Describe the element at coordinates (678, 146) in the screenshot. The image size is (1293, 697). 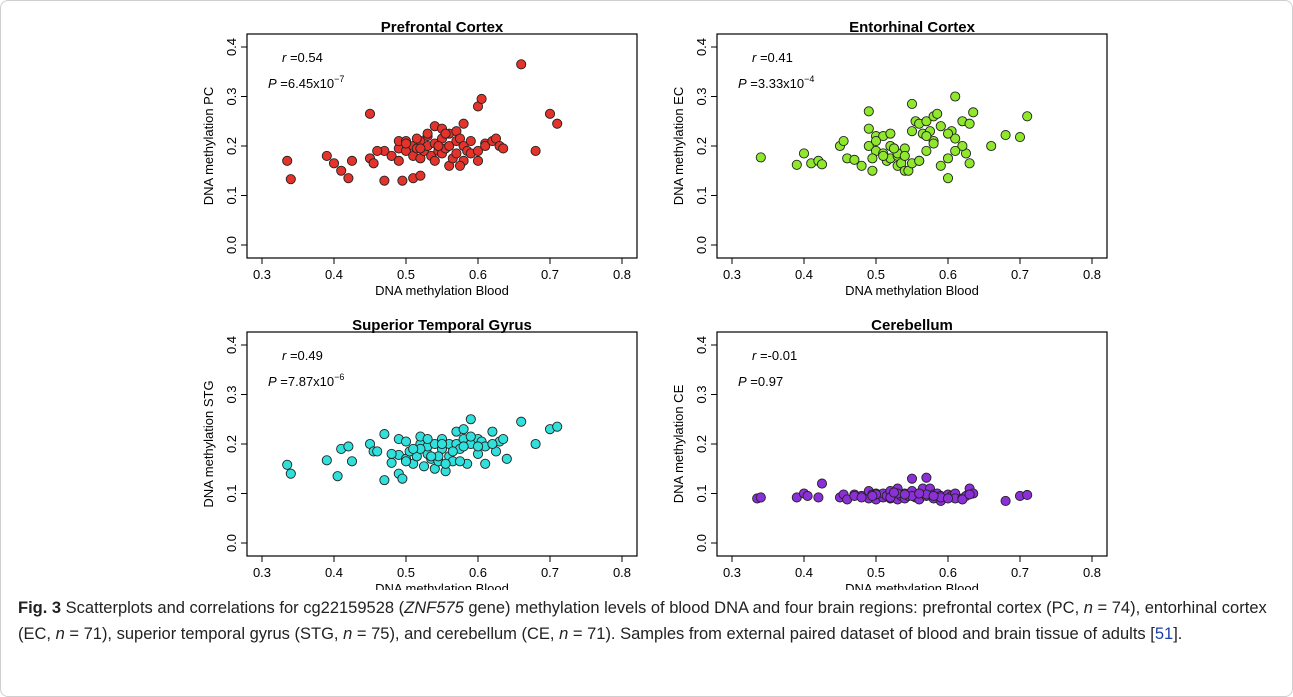
I see `y-axis-label: DNA methylation EC` at that location.